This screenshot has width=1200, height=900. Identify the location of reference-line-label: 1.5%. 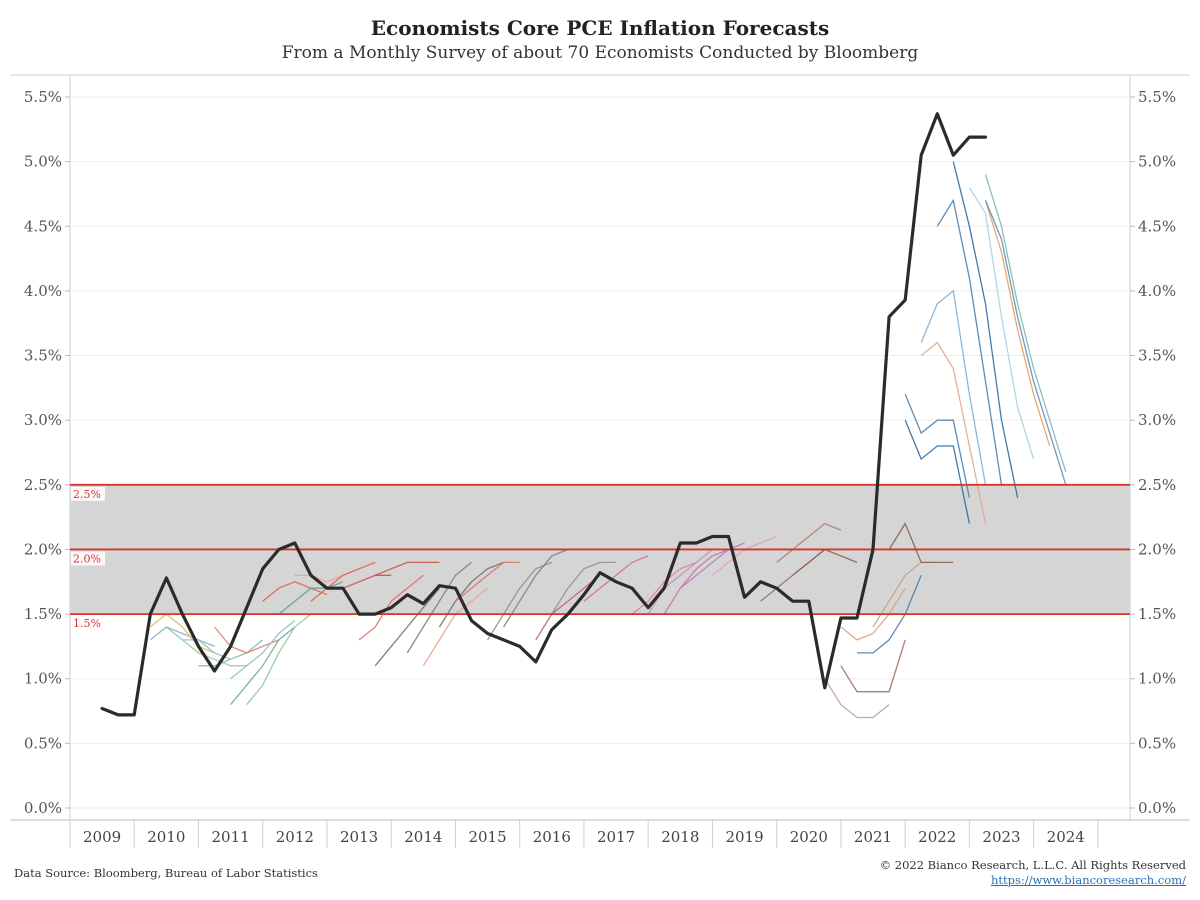
(87, 623).